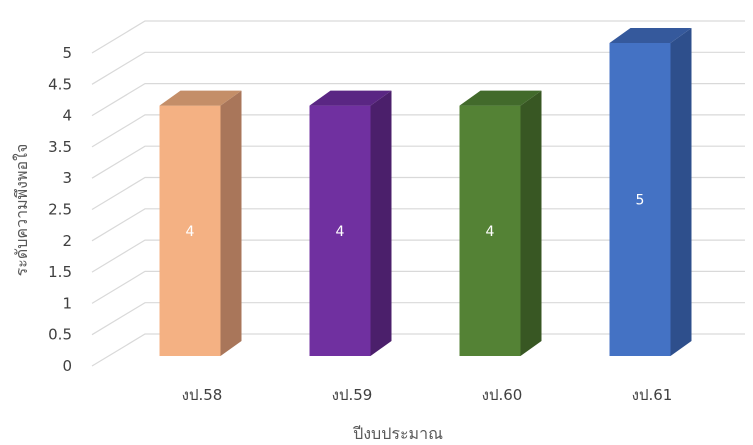  I want to click on y-tick-label: 5, so click(67, 53).